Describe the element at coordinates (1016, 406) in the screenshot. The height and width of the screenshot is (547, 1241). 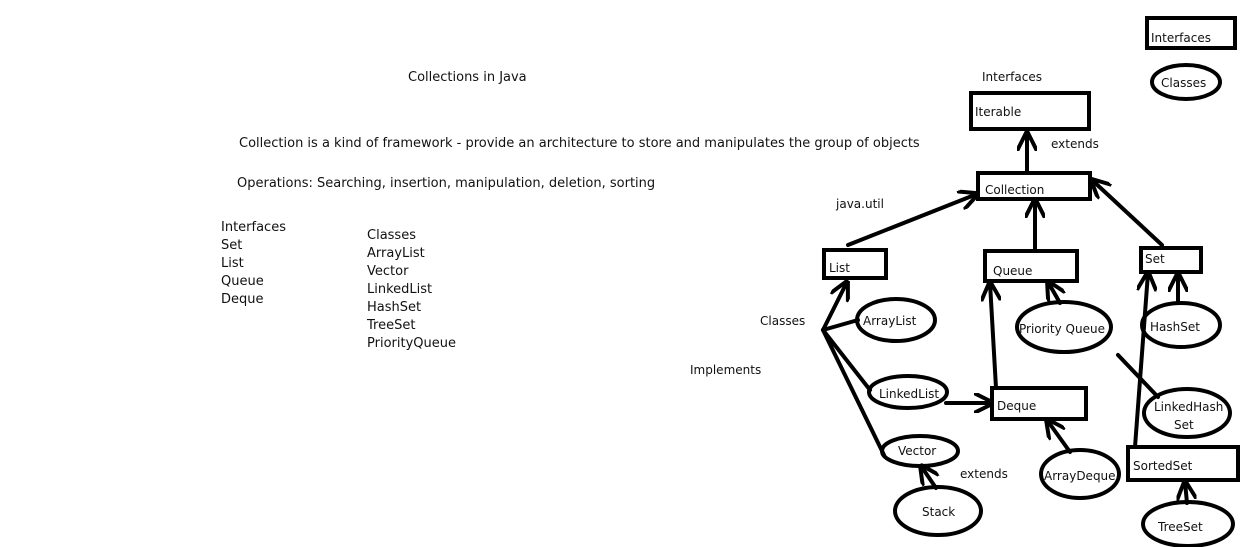
I see `deque-label: Deque` at that location.